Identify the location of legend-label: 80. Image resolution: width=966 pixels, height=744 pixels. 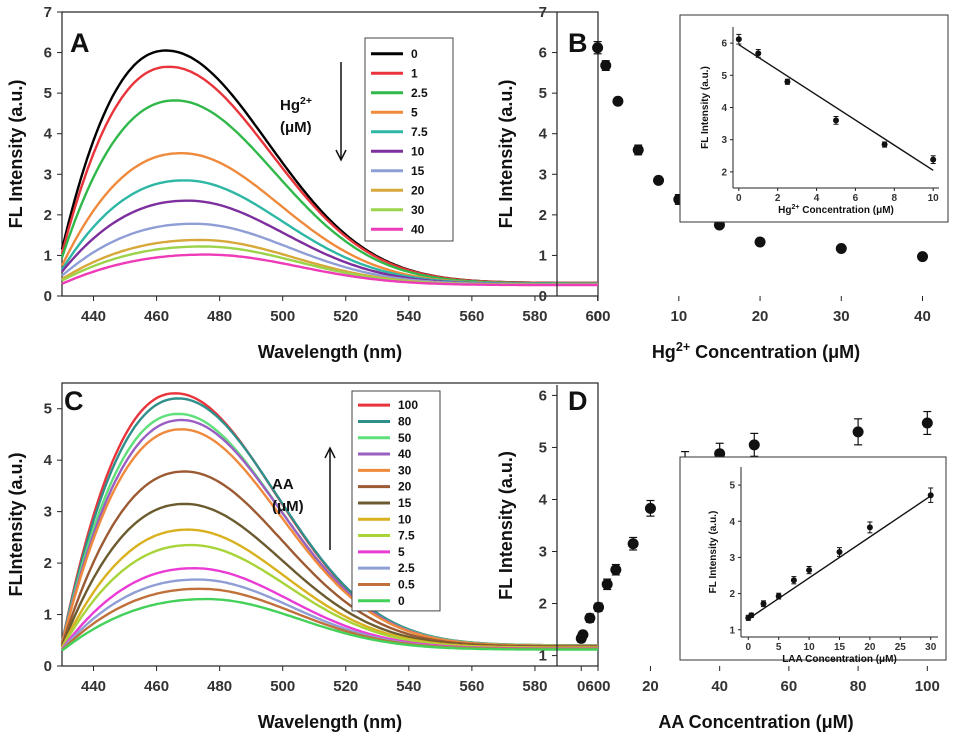
(405, 421).